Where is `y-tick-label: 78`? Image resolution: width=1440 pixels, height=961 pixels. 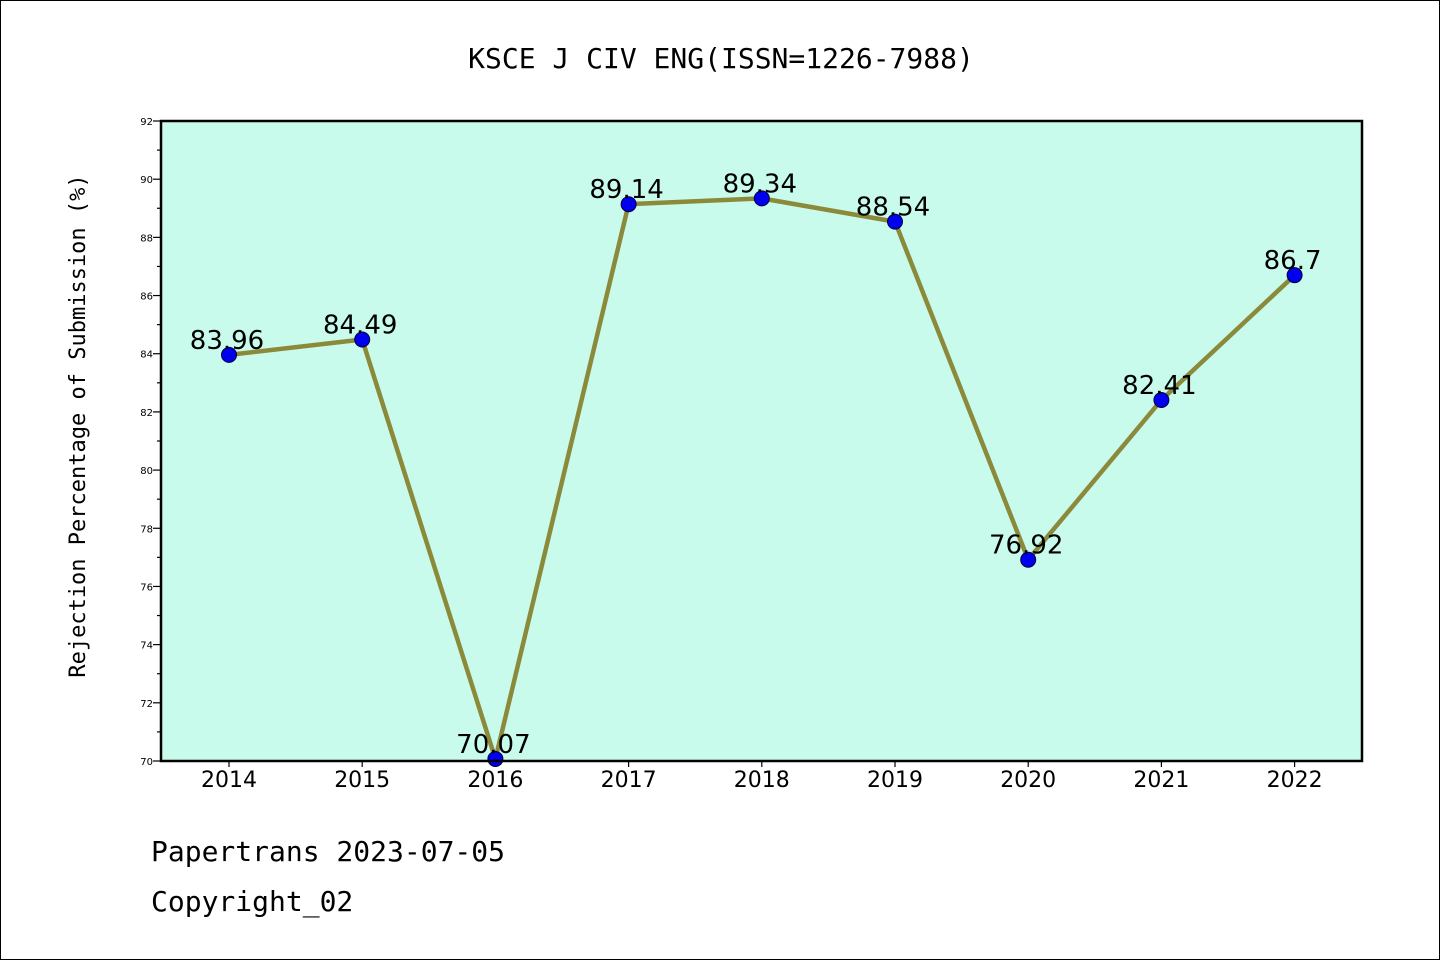 y-tick-label: 78 is located at coordinates (146, 529).